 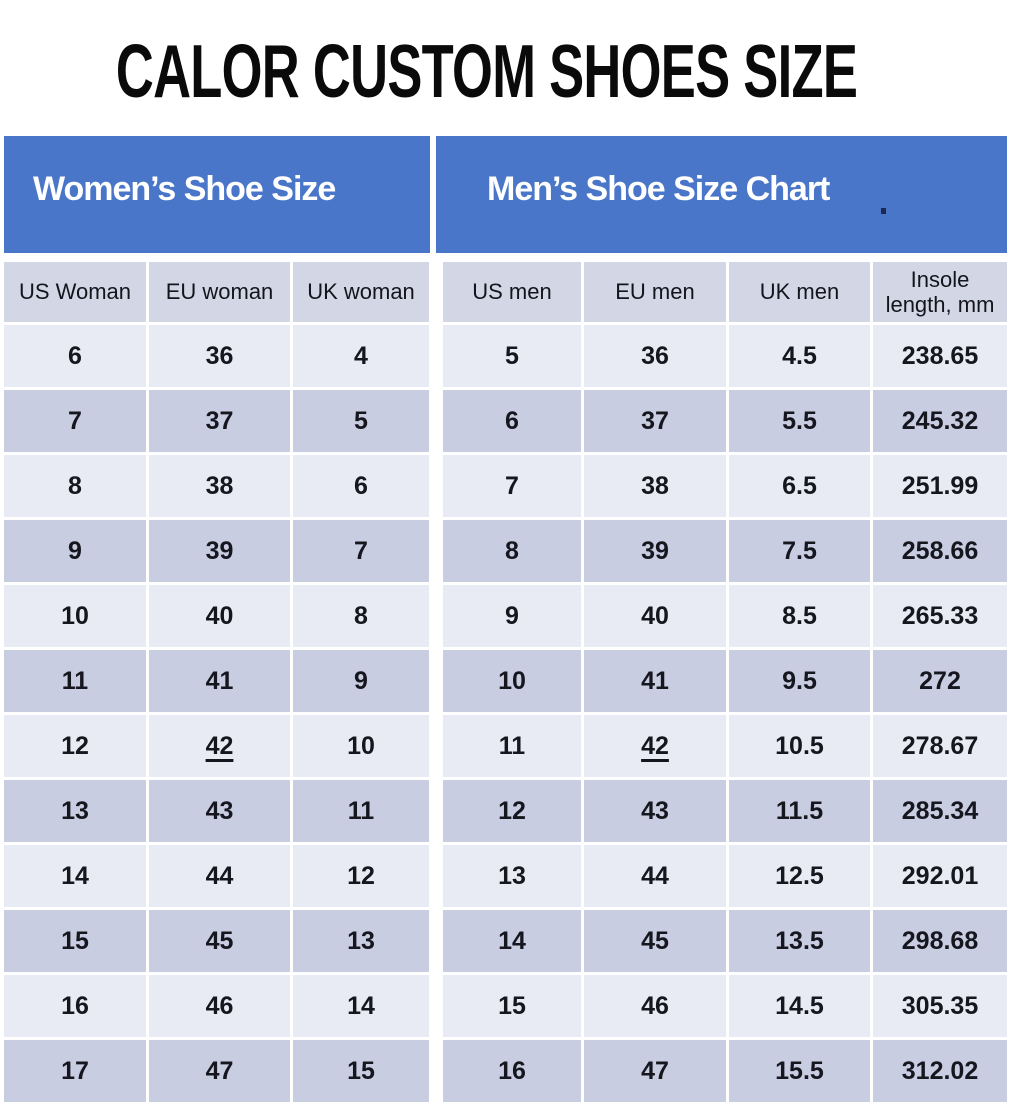 What do you see at coordinates (799, 941) in the screenshot?
I see `table-cell: 13.5` at bounding box center [799, 941].